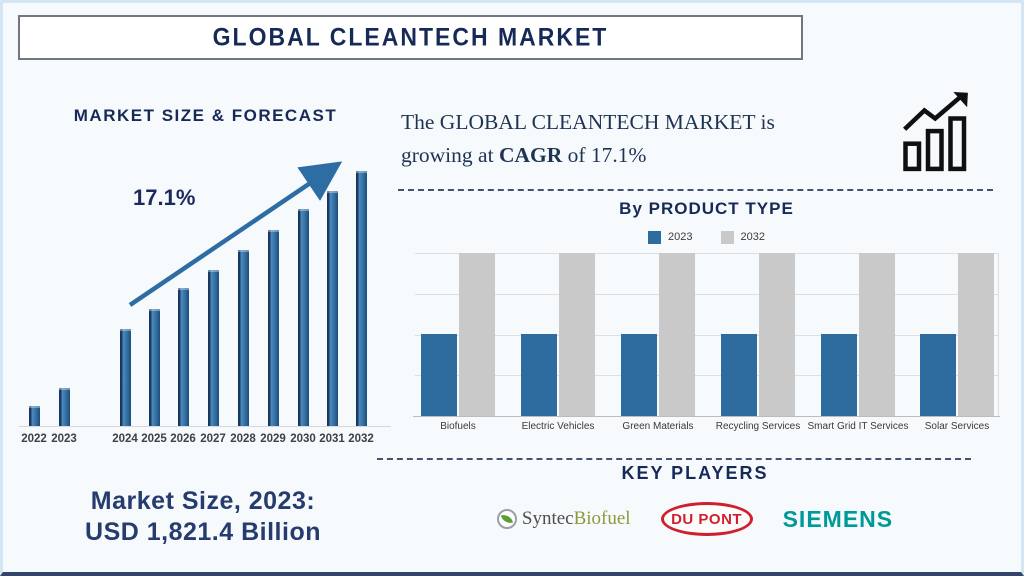 This screenshot has width=1024, height=576. Describe the element at coordinates (154, 439) in the screenshot. I see `forecast-year-label: 2025` at that location.